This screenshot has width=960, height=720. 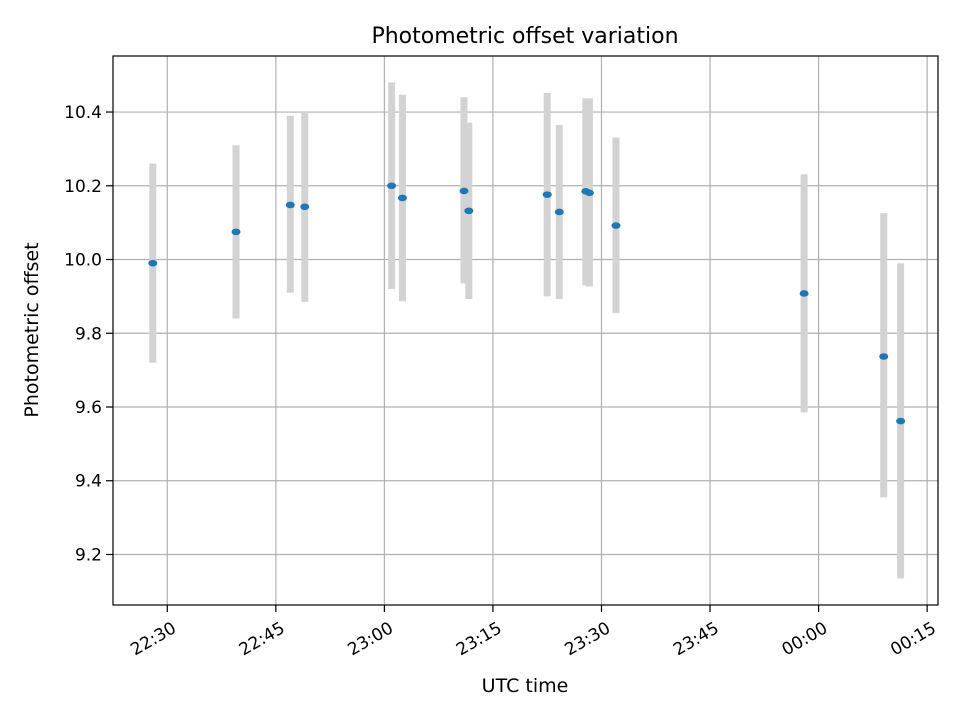 I want to click on chart-title: Photometric offset variation, so click(x=524, y=36).